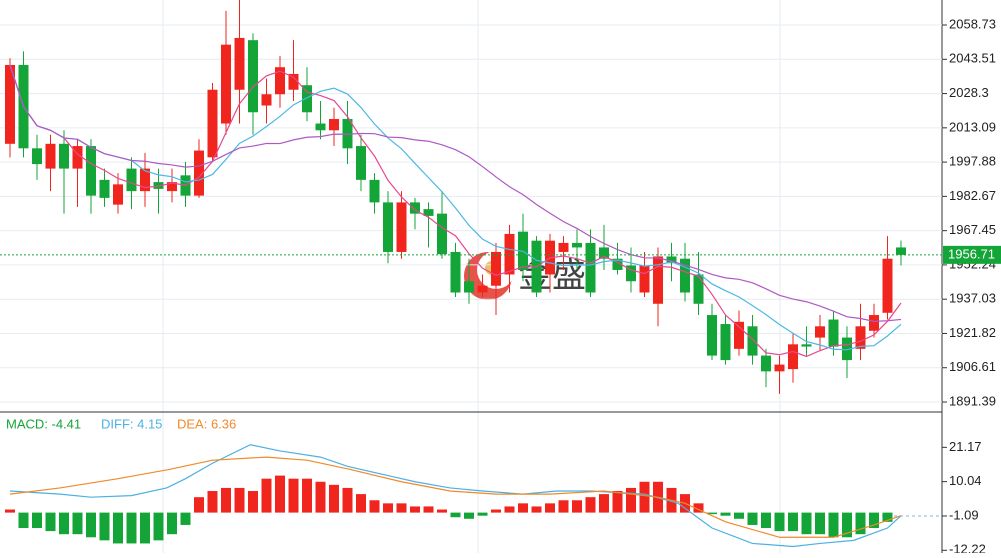  I want to click on macd-tick-label: -12.22, so click(967, 547).